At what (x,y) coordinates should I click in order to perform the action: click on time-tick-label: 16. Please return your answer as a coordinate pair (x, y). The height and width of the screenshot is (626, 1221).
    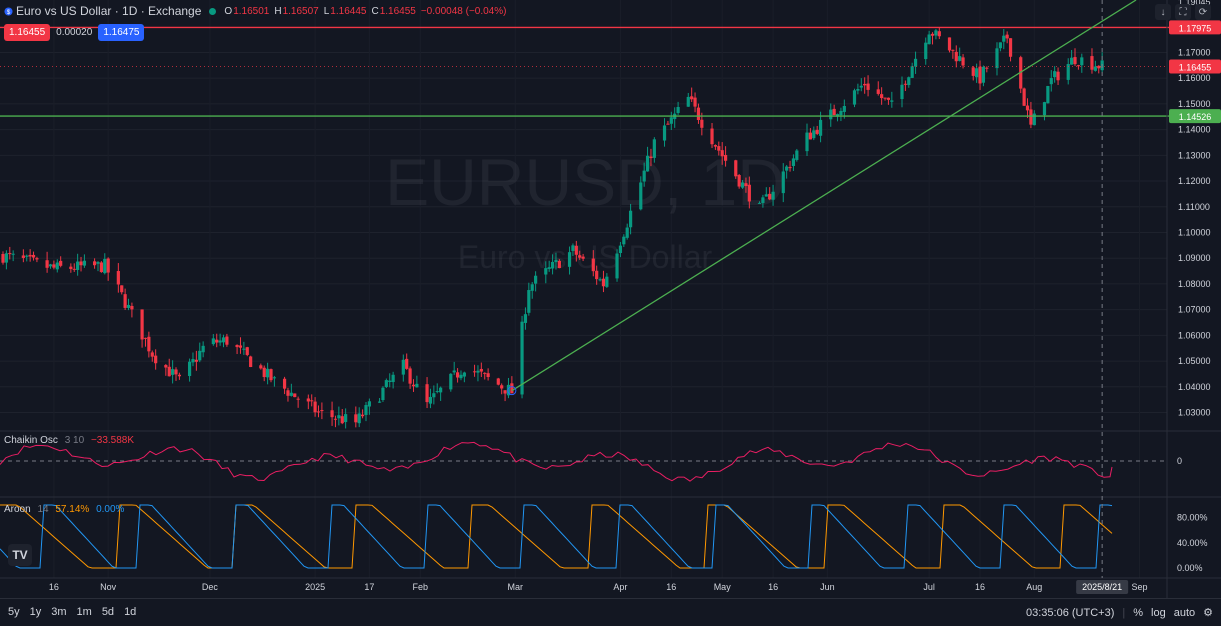
    Looking at the image, I should click on (671, 587).